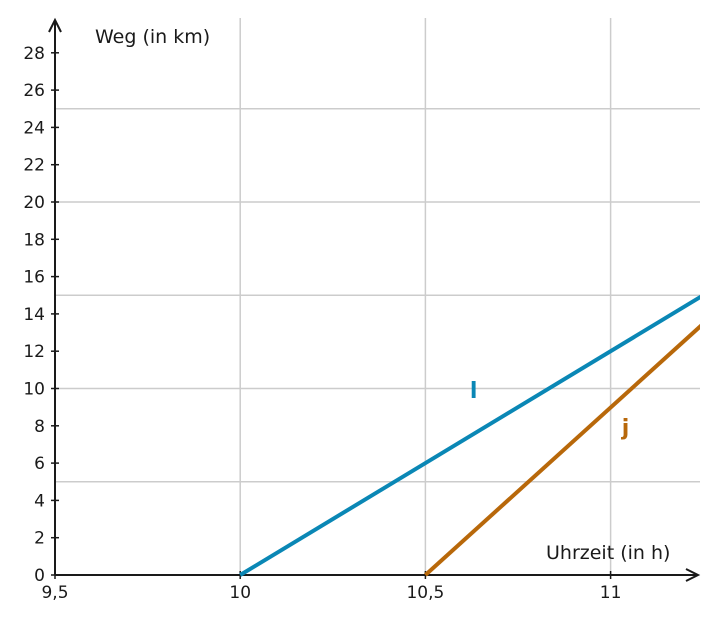 This screenshot has width=722, height=623. What do you see at coordinates (625, 428) in the screenshot?
I see `series-label-j: j` at bounding box center [625, 428].